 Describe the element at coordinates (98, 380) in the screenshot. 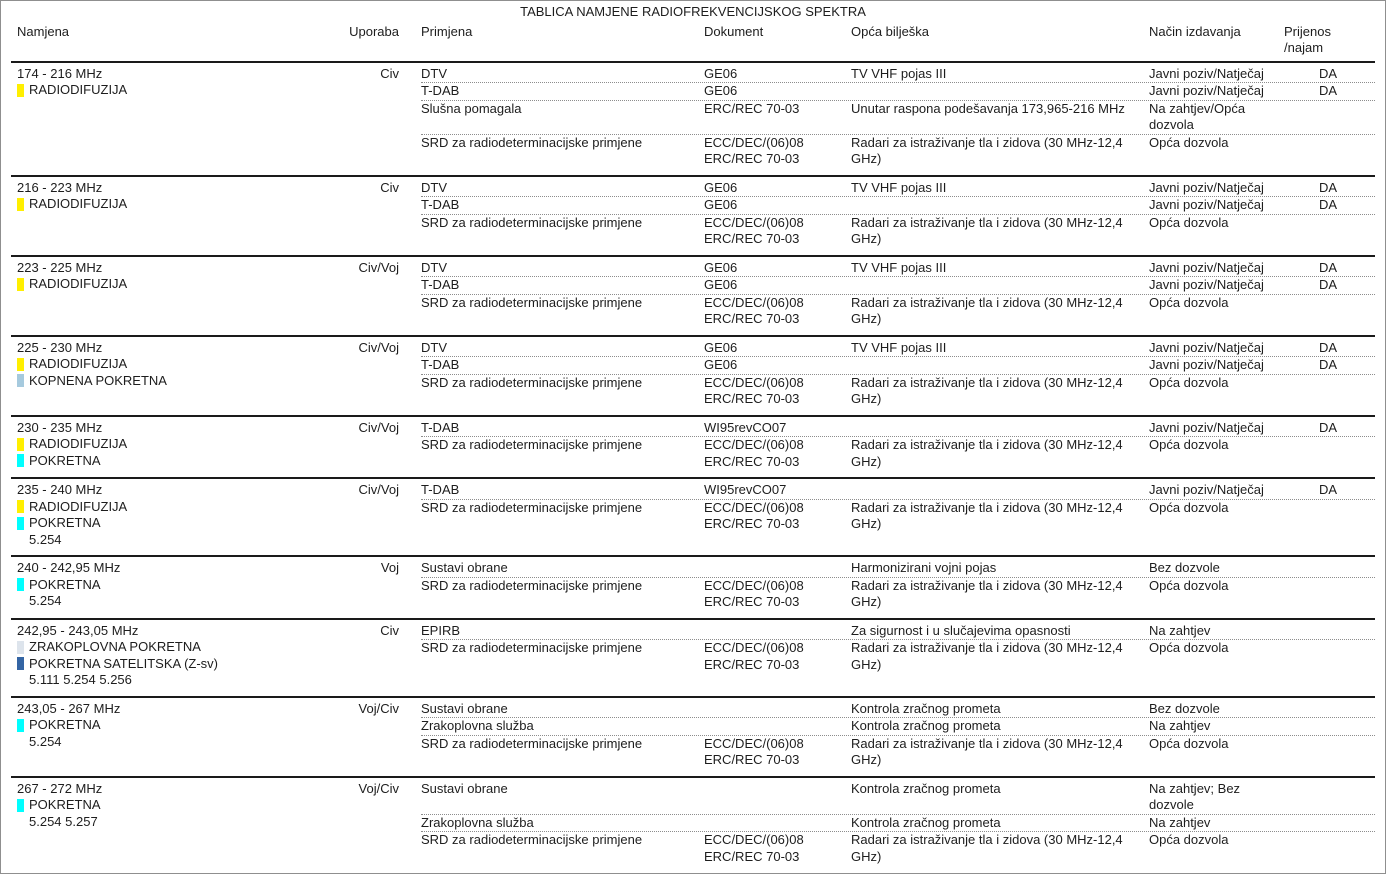

I see `service-label: KOPNENA POKRETNA` at that location.